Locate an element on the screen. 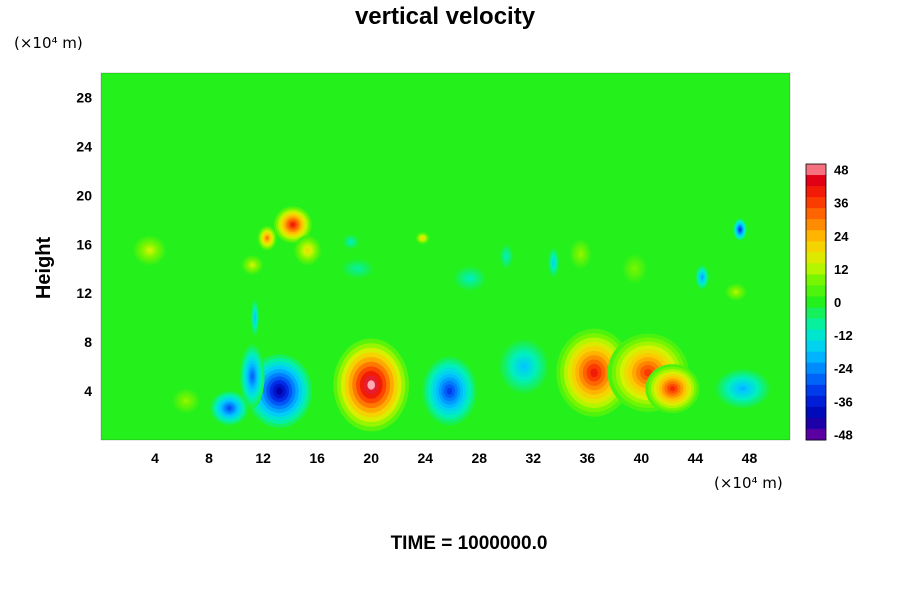  colorbar-tick-label: 0 is located at coordinates (837, 302).